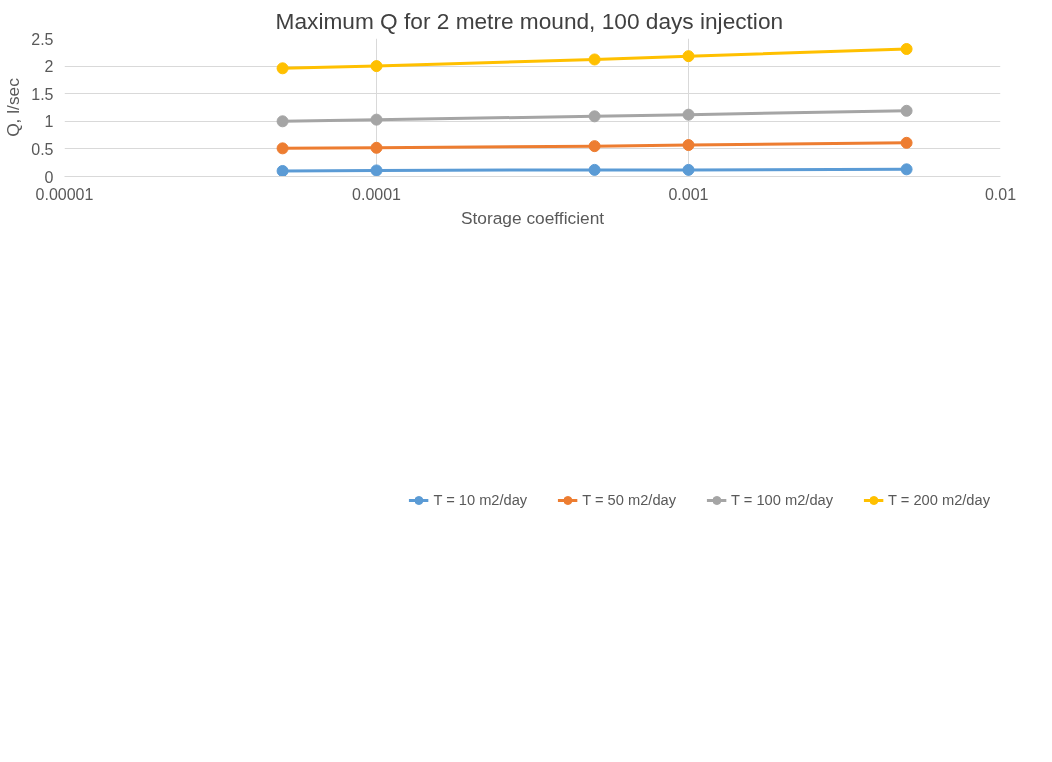 This screenshot has height=762, width=1052. Describe the element at coordinates (1000, 194) in the screenshot. I see `x-tick-label: 0.01` at that location.